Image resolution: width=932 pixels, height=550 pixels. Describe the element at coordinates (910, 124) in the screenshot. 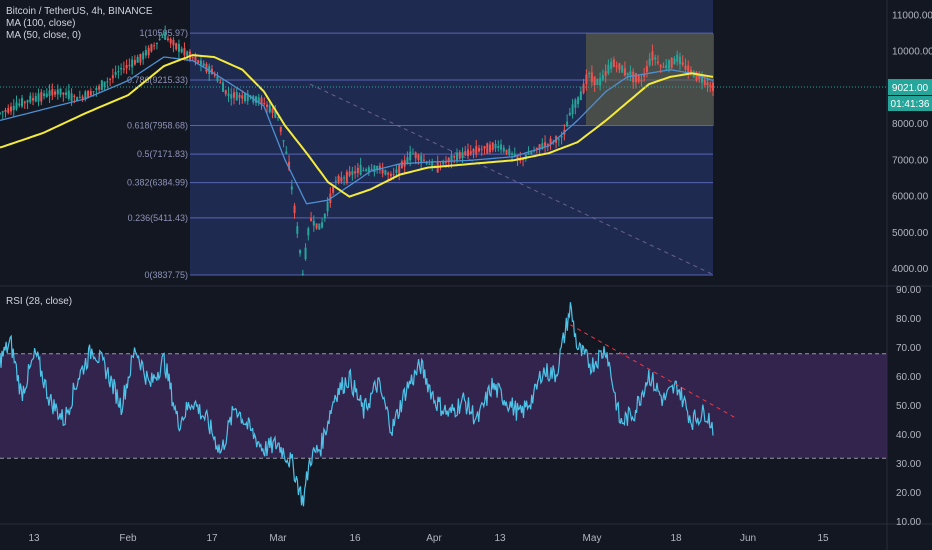

I see `price-tick-label: 8000.00` at that location.